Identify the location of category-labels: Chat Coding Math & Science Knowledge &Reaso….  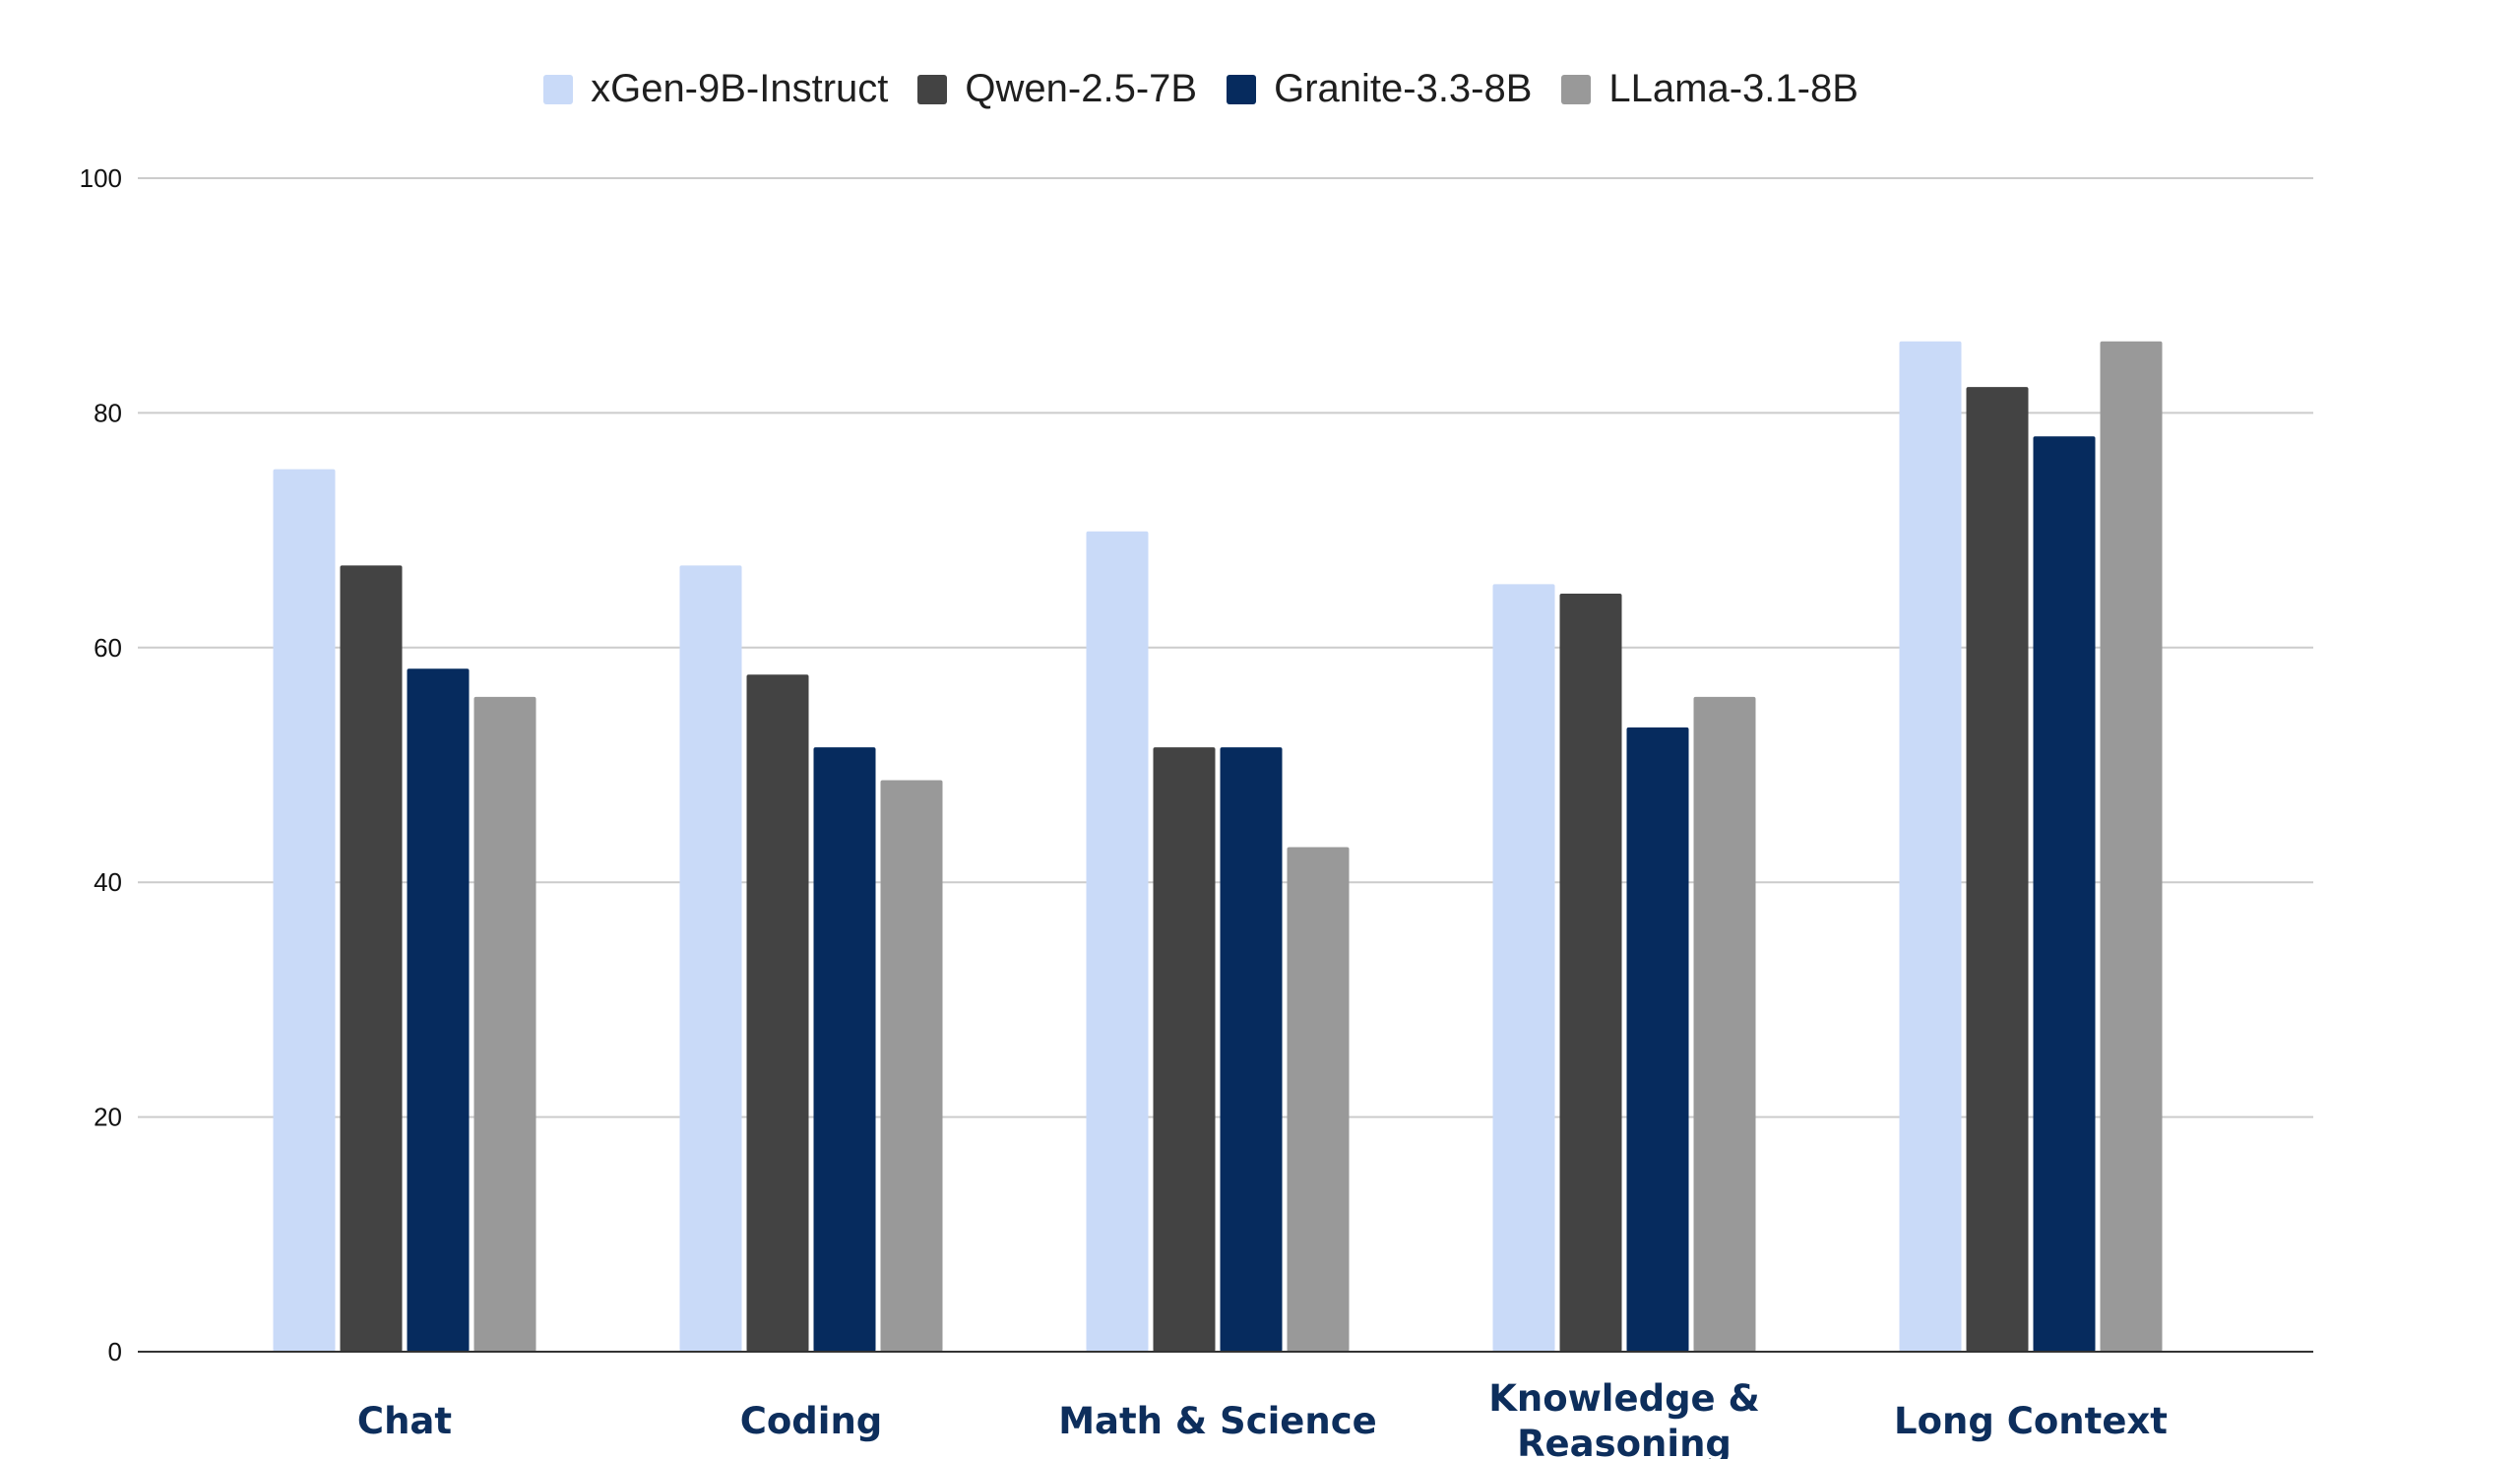
(1262, 1418).